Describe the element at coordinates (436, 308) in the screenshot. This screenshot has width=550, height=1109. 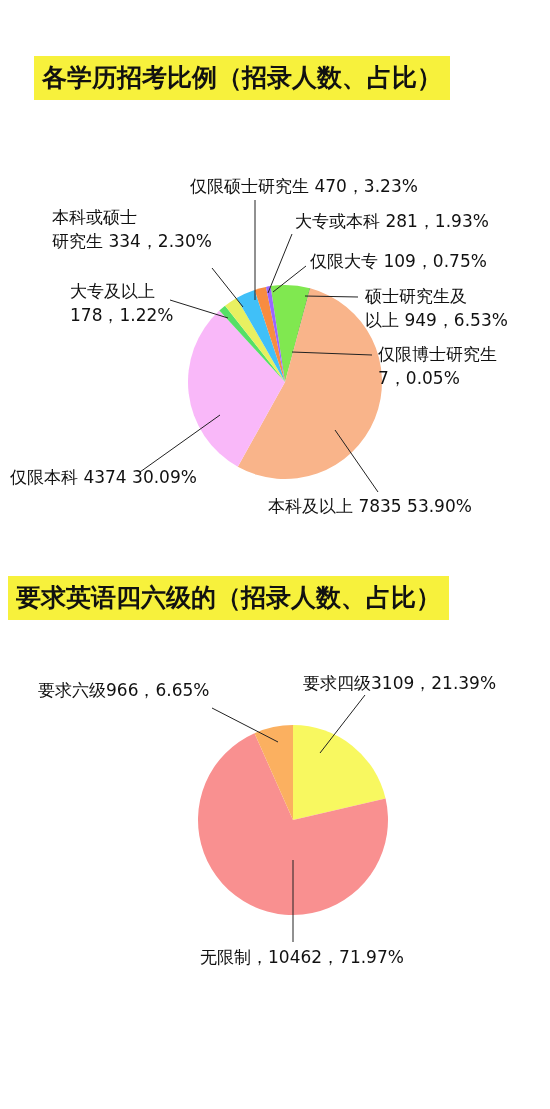
I see `slice-label: 硕士研究生及以上 949，6.53%` at that location.